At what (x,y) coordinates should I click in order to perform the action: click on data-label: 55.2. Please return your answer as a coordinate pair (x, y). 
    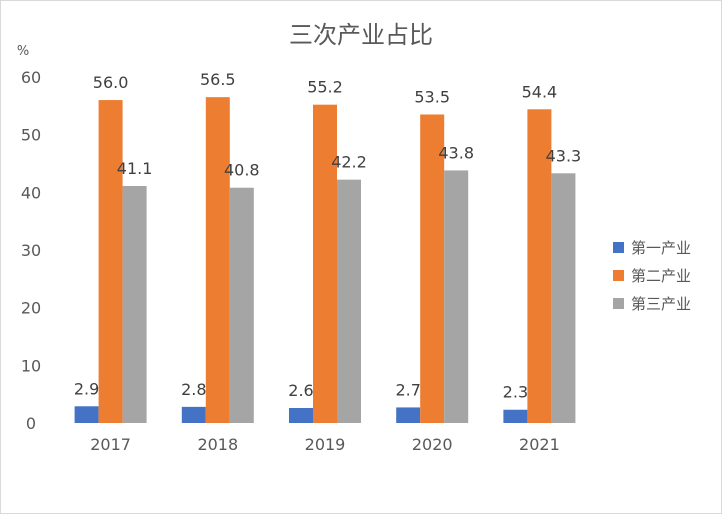
    Looking at the image, I should click on (325, 87).